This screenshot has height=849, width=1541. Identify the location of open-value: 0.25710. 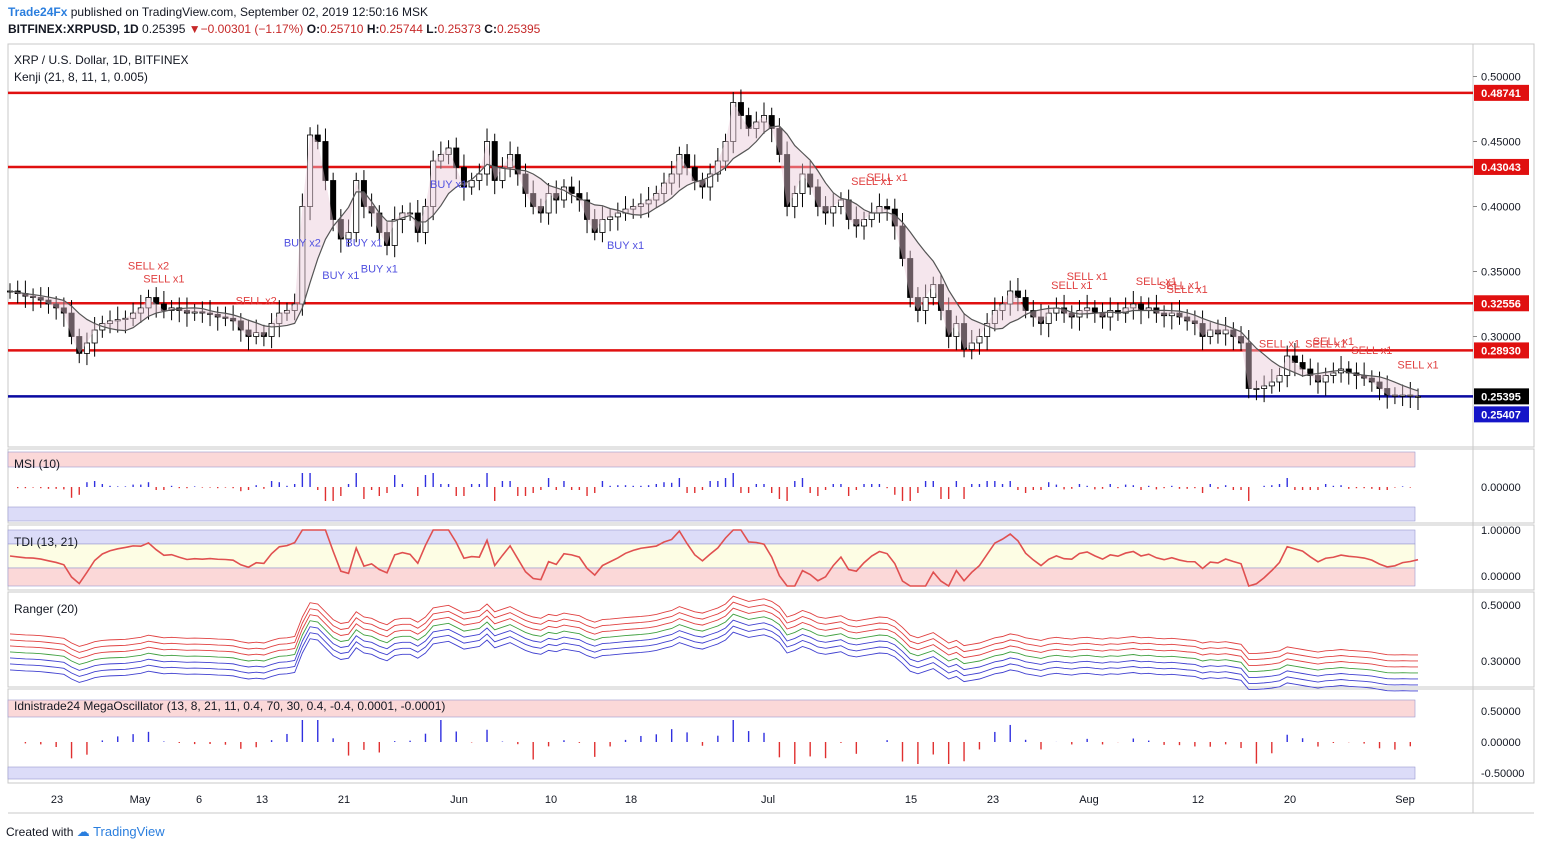
(342, 29).